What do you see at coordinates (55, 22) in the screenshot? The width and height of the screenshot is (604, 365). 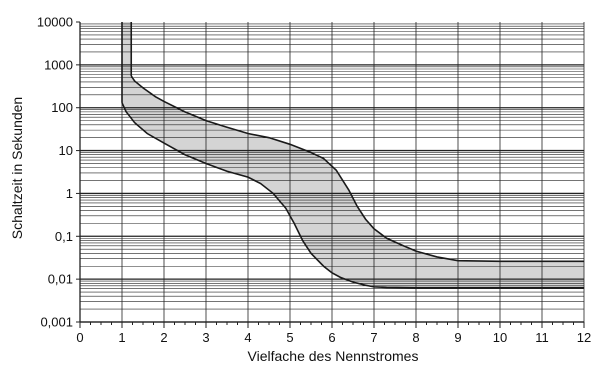 I see `y-tick-label: 10000` at bounding box center [55, 22].